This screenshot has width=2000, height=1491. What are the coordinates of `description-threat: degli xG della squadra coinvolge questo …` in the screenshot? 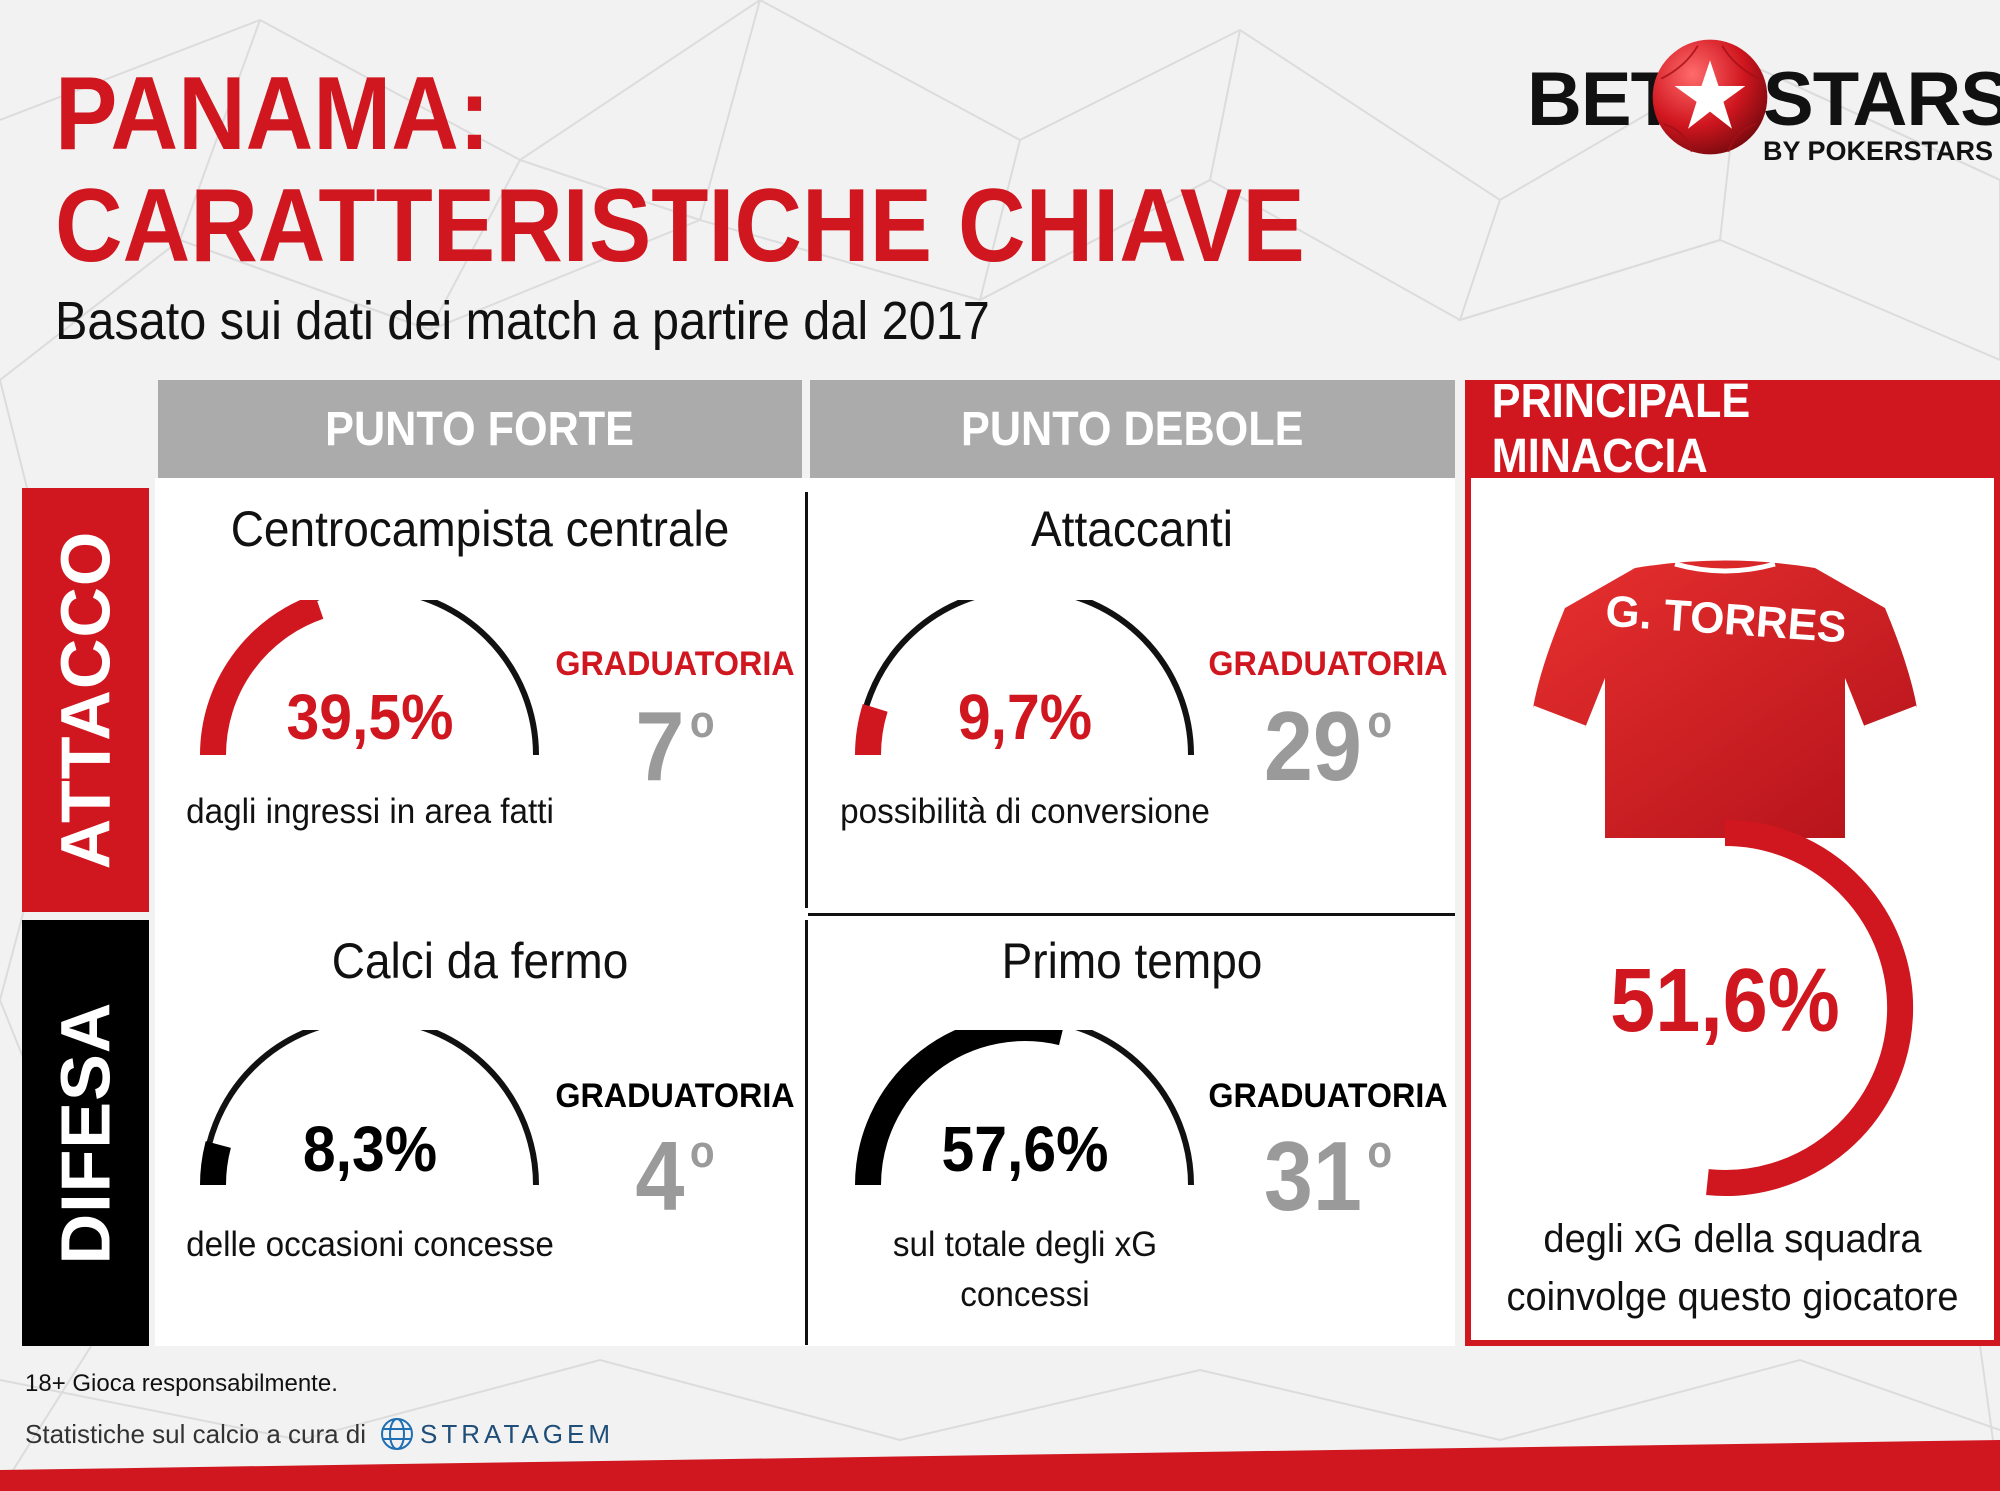 It's located at (1732, 1268).